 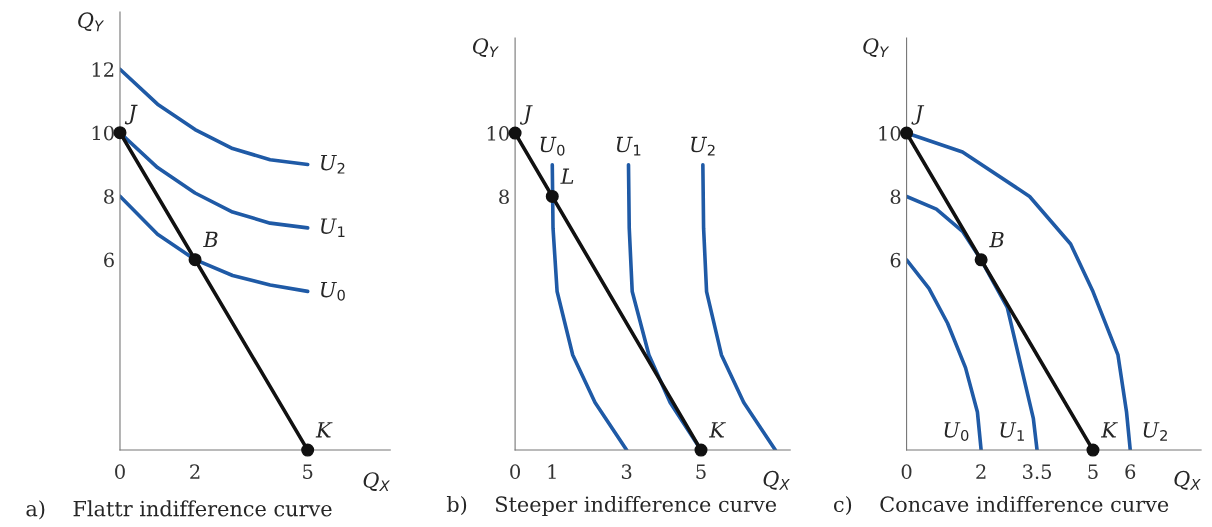 What do you see at coordinates (567, 176) in the screenshot?
I see `annotation: L` at bounding box center [567, 176].